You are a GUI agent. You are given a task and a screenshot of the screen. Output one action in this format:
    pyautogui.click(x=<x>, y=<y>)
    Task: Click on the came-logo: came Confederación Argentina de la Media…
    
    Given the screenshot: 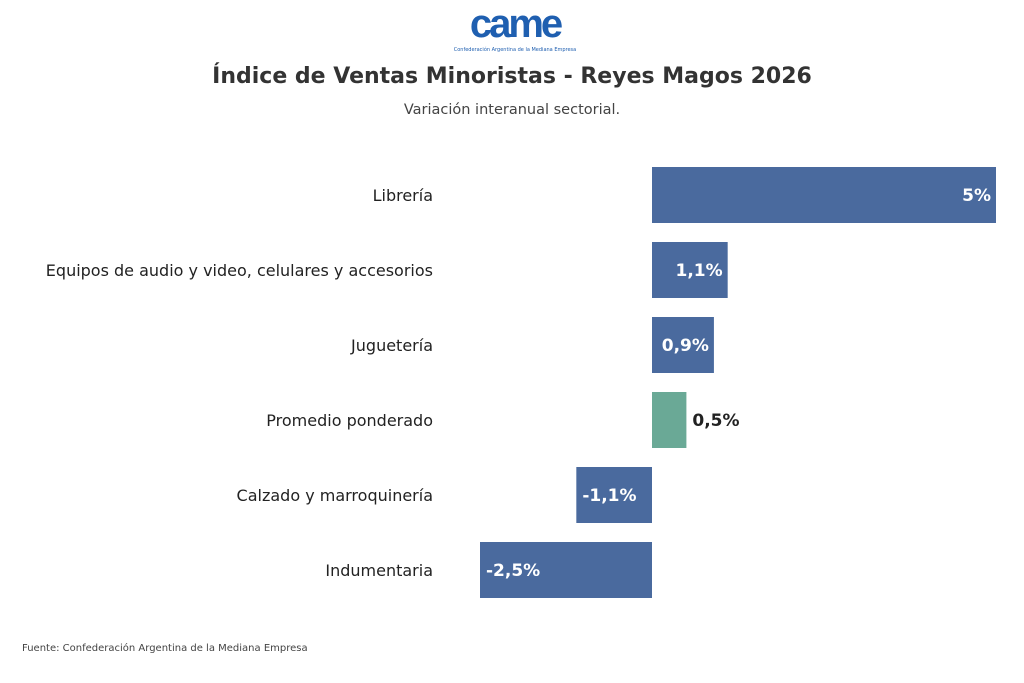 What is the action you would take?
    pyautogui.click(x=515, y=30)
    